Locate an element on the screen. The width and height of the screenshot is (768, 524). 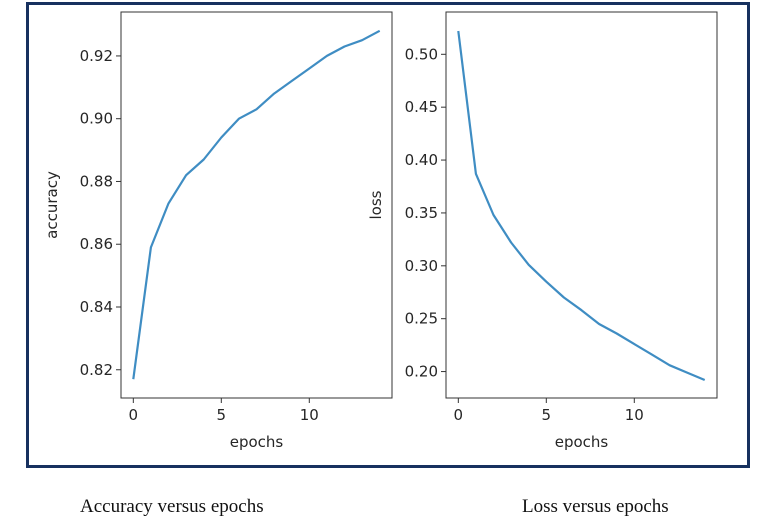
loss-ytick-label: 0.20 is located at coordinates (421, 372).